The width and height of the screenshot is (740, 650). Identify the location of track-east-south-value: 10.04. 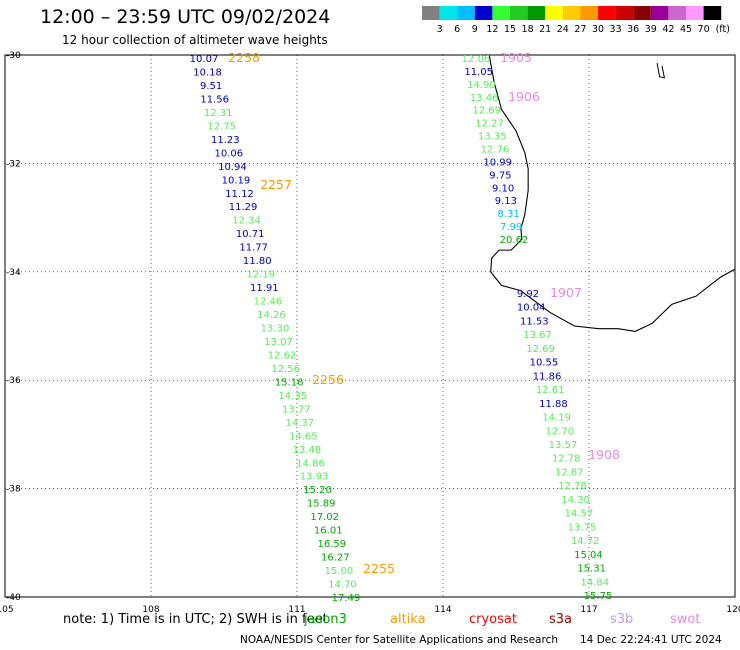
(531, 308).